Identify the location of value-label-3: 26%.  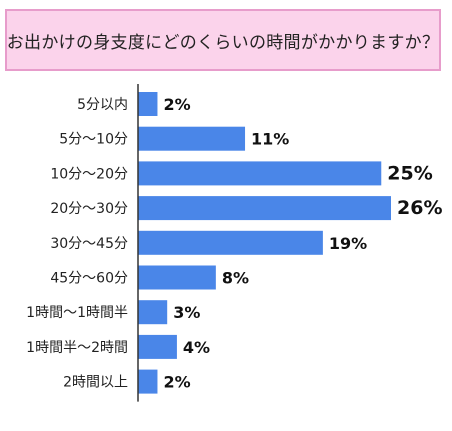
(419, 208).